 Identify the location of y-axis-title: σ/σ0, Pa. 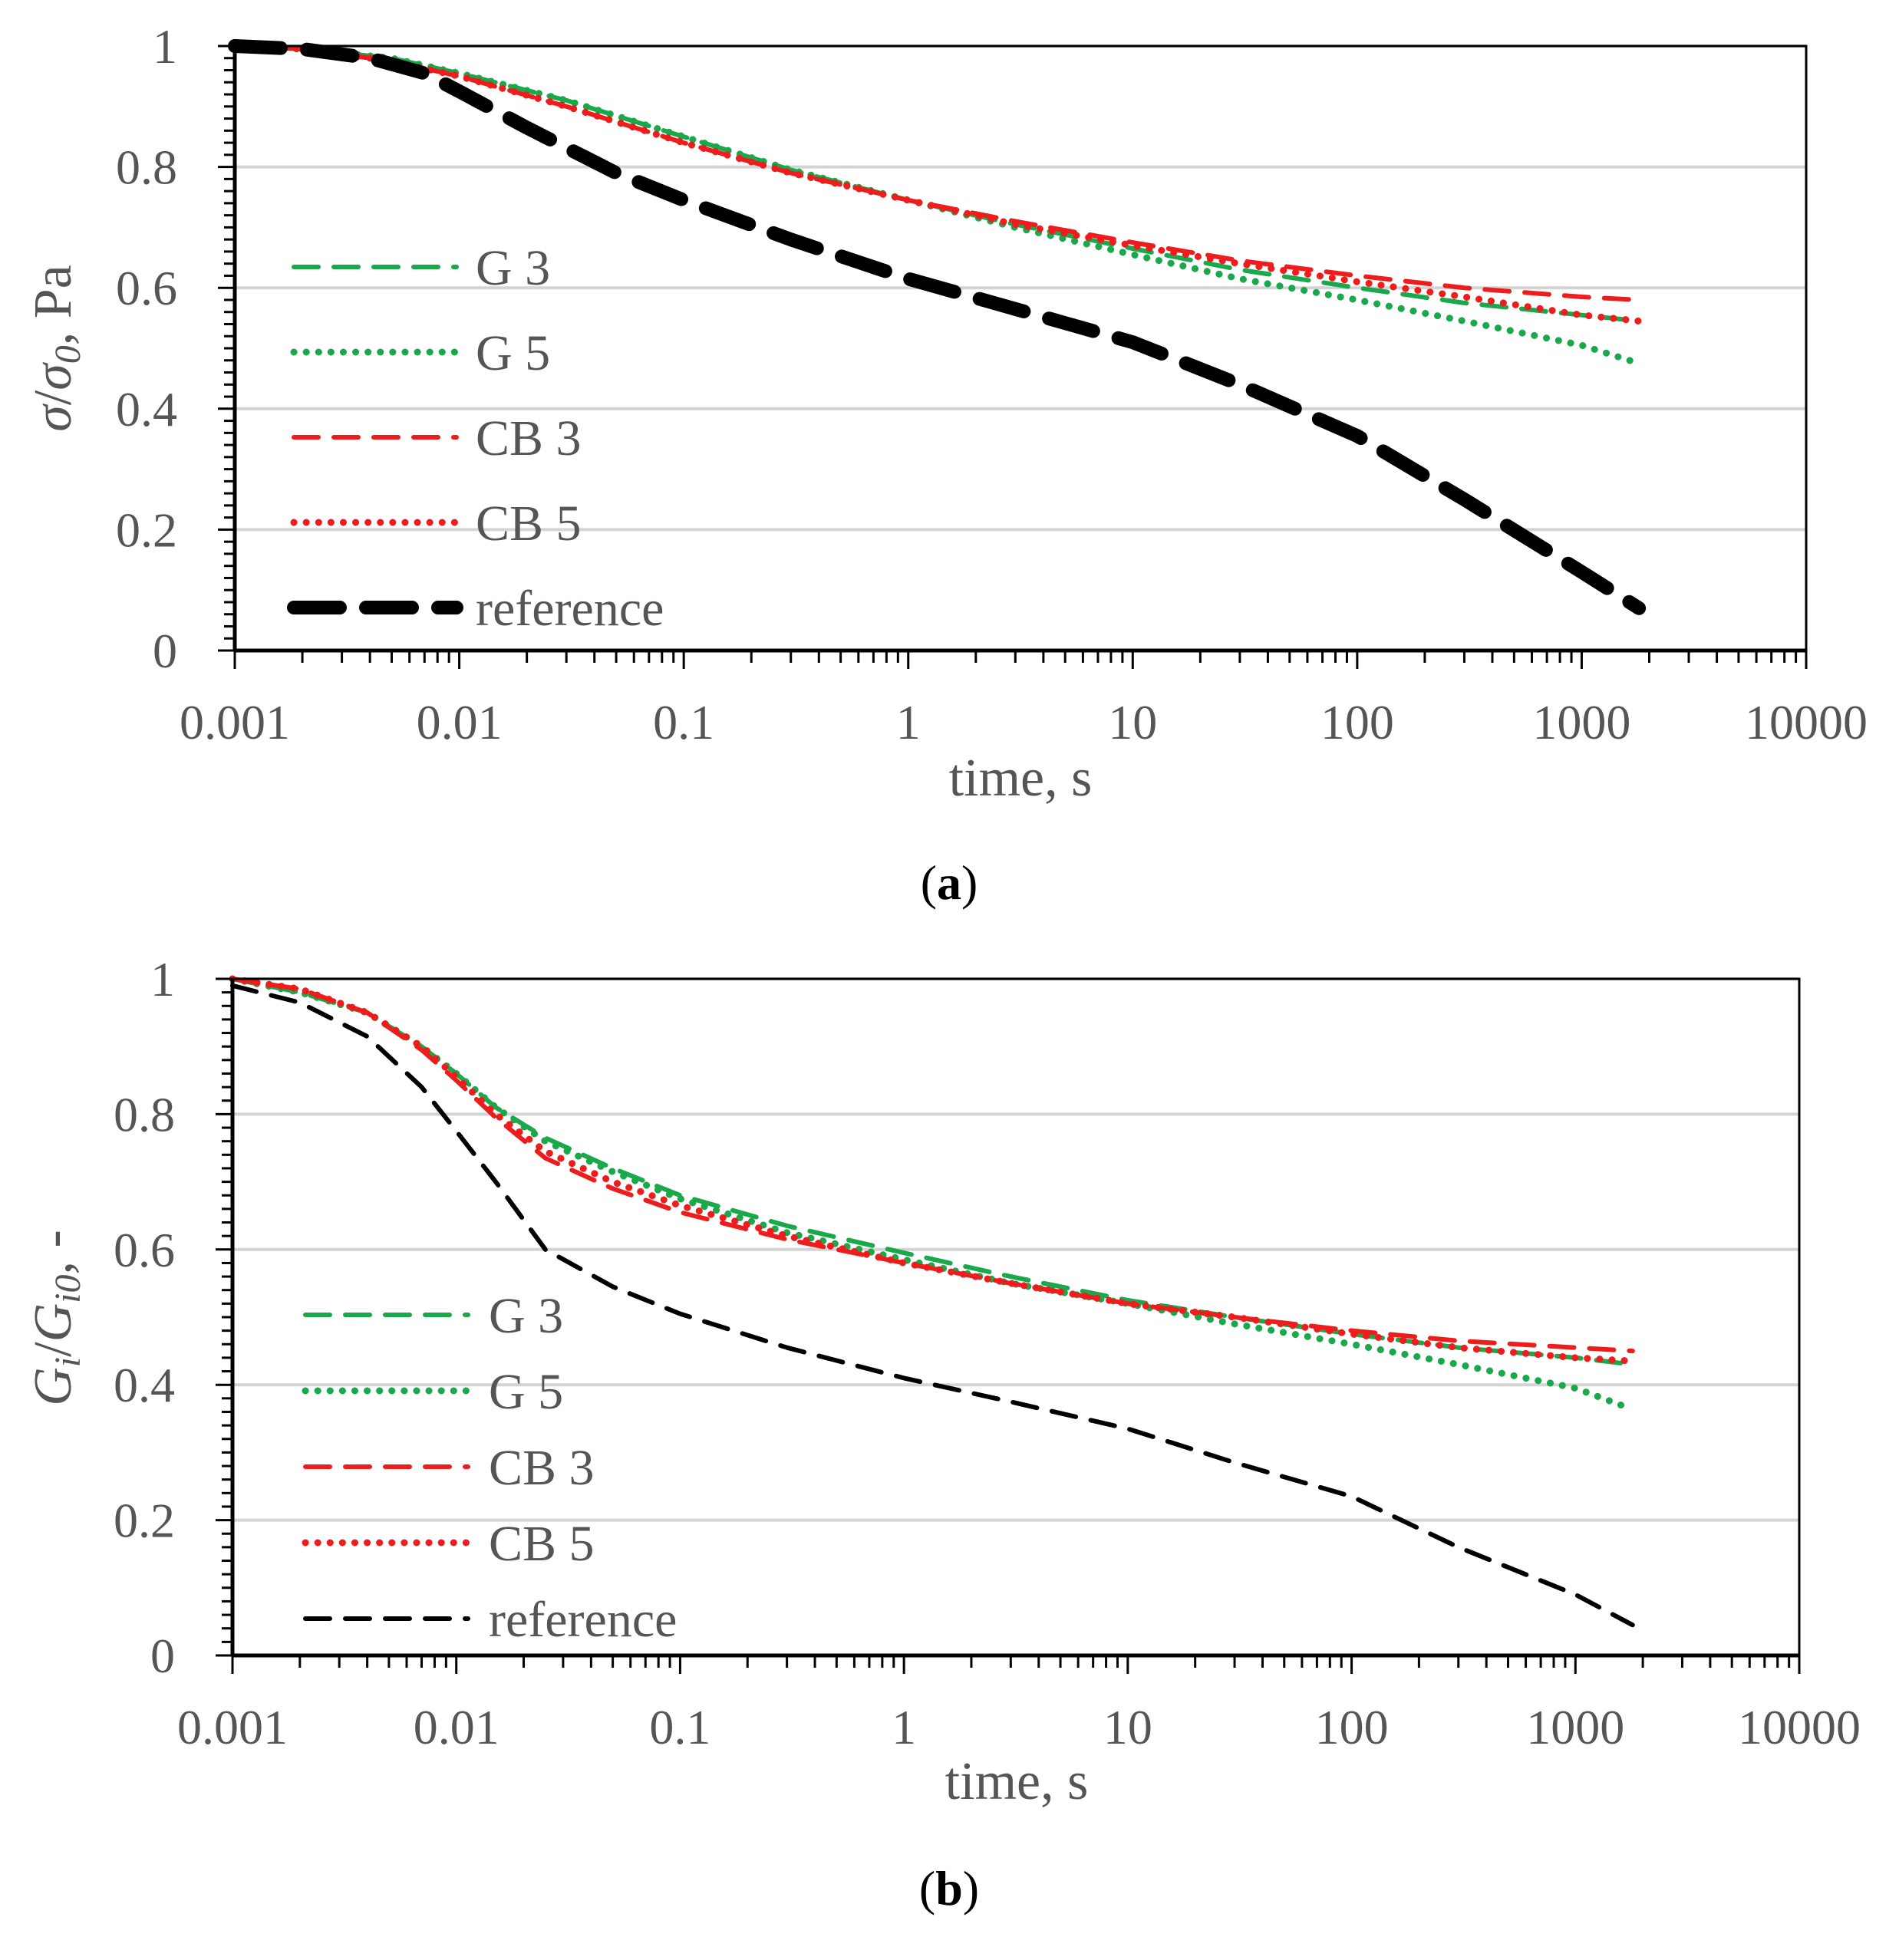
(56, 348).